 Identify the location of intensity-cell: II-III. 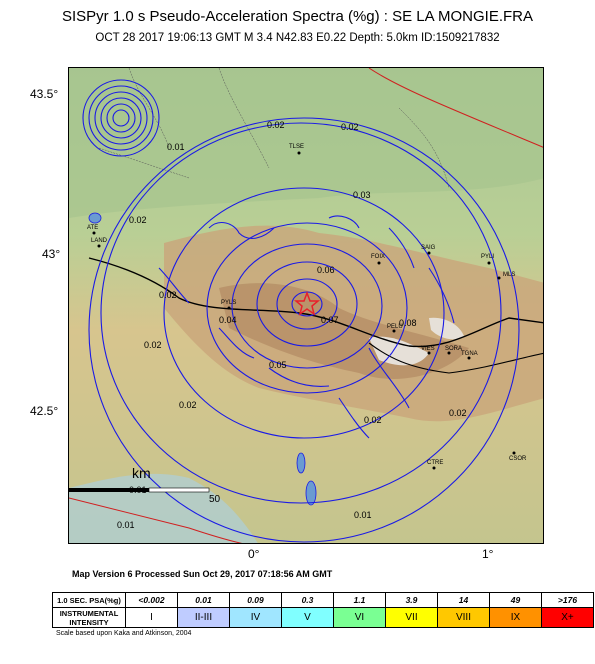
(203, 617).